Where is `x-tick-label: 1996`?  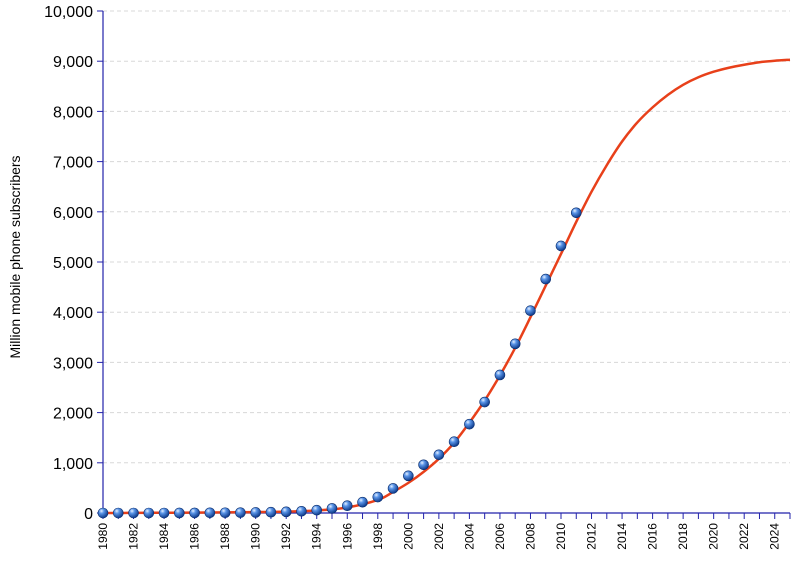
x-tick-label: 1996 is located at coordinates (347, 536).